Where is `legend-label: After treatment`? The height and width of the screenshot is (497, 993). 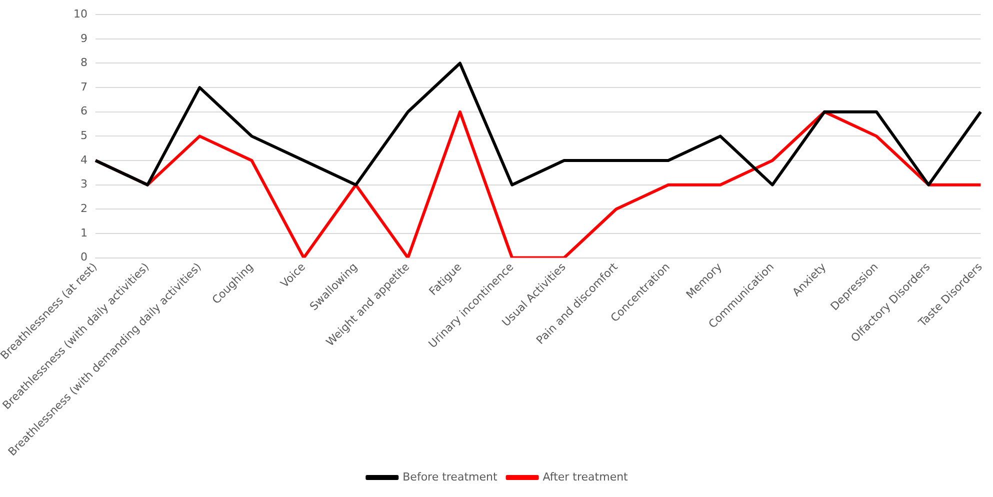 legend-label: After treatment is located at coordinates (585, 477).